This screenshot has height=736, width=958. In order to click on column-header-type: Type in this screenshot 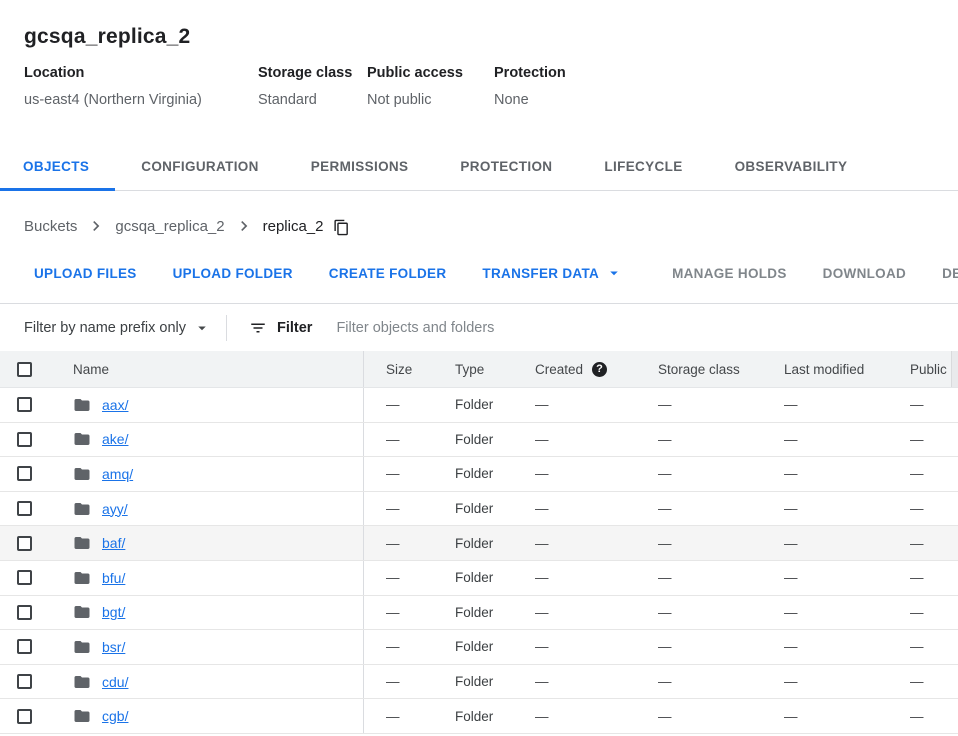, I will do `click(470, 369)`.